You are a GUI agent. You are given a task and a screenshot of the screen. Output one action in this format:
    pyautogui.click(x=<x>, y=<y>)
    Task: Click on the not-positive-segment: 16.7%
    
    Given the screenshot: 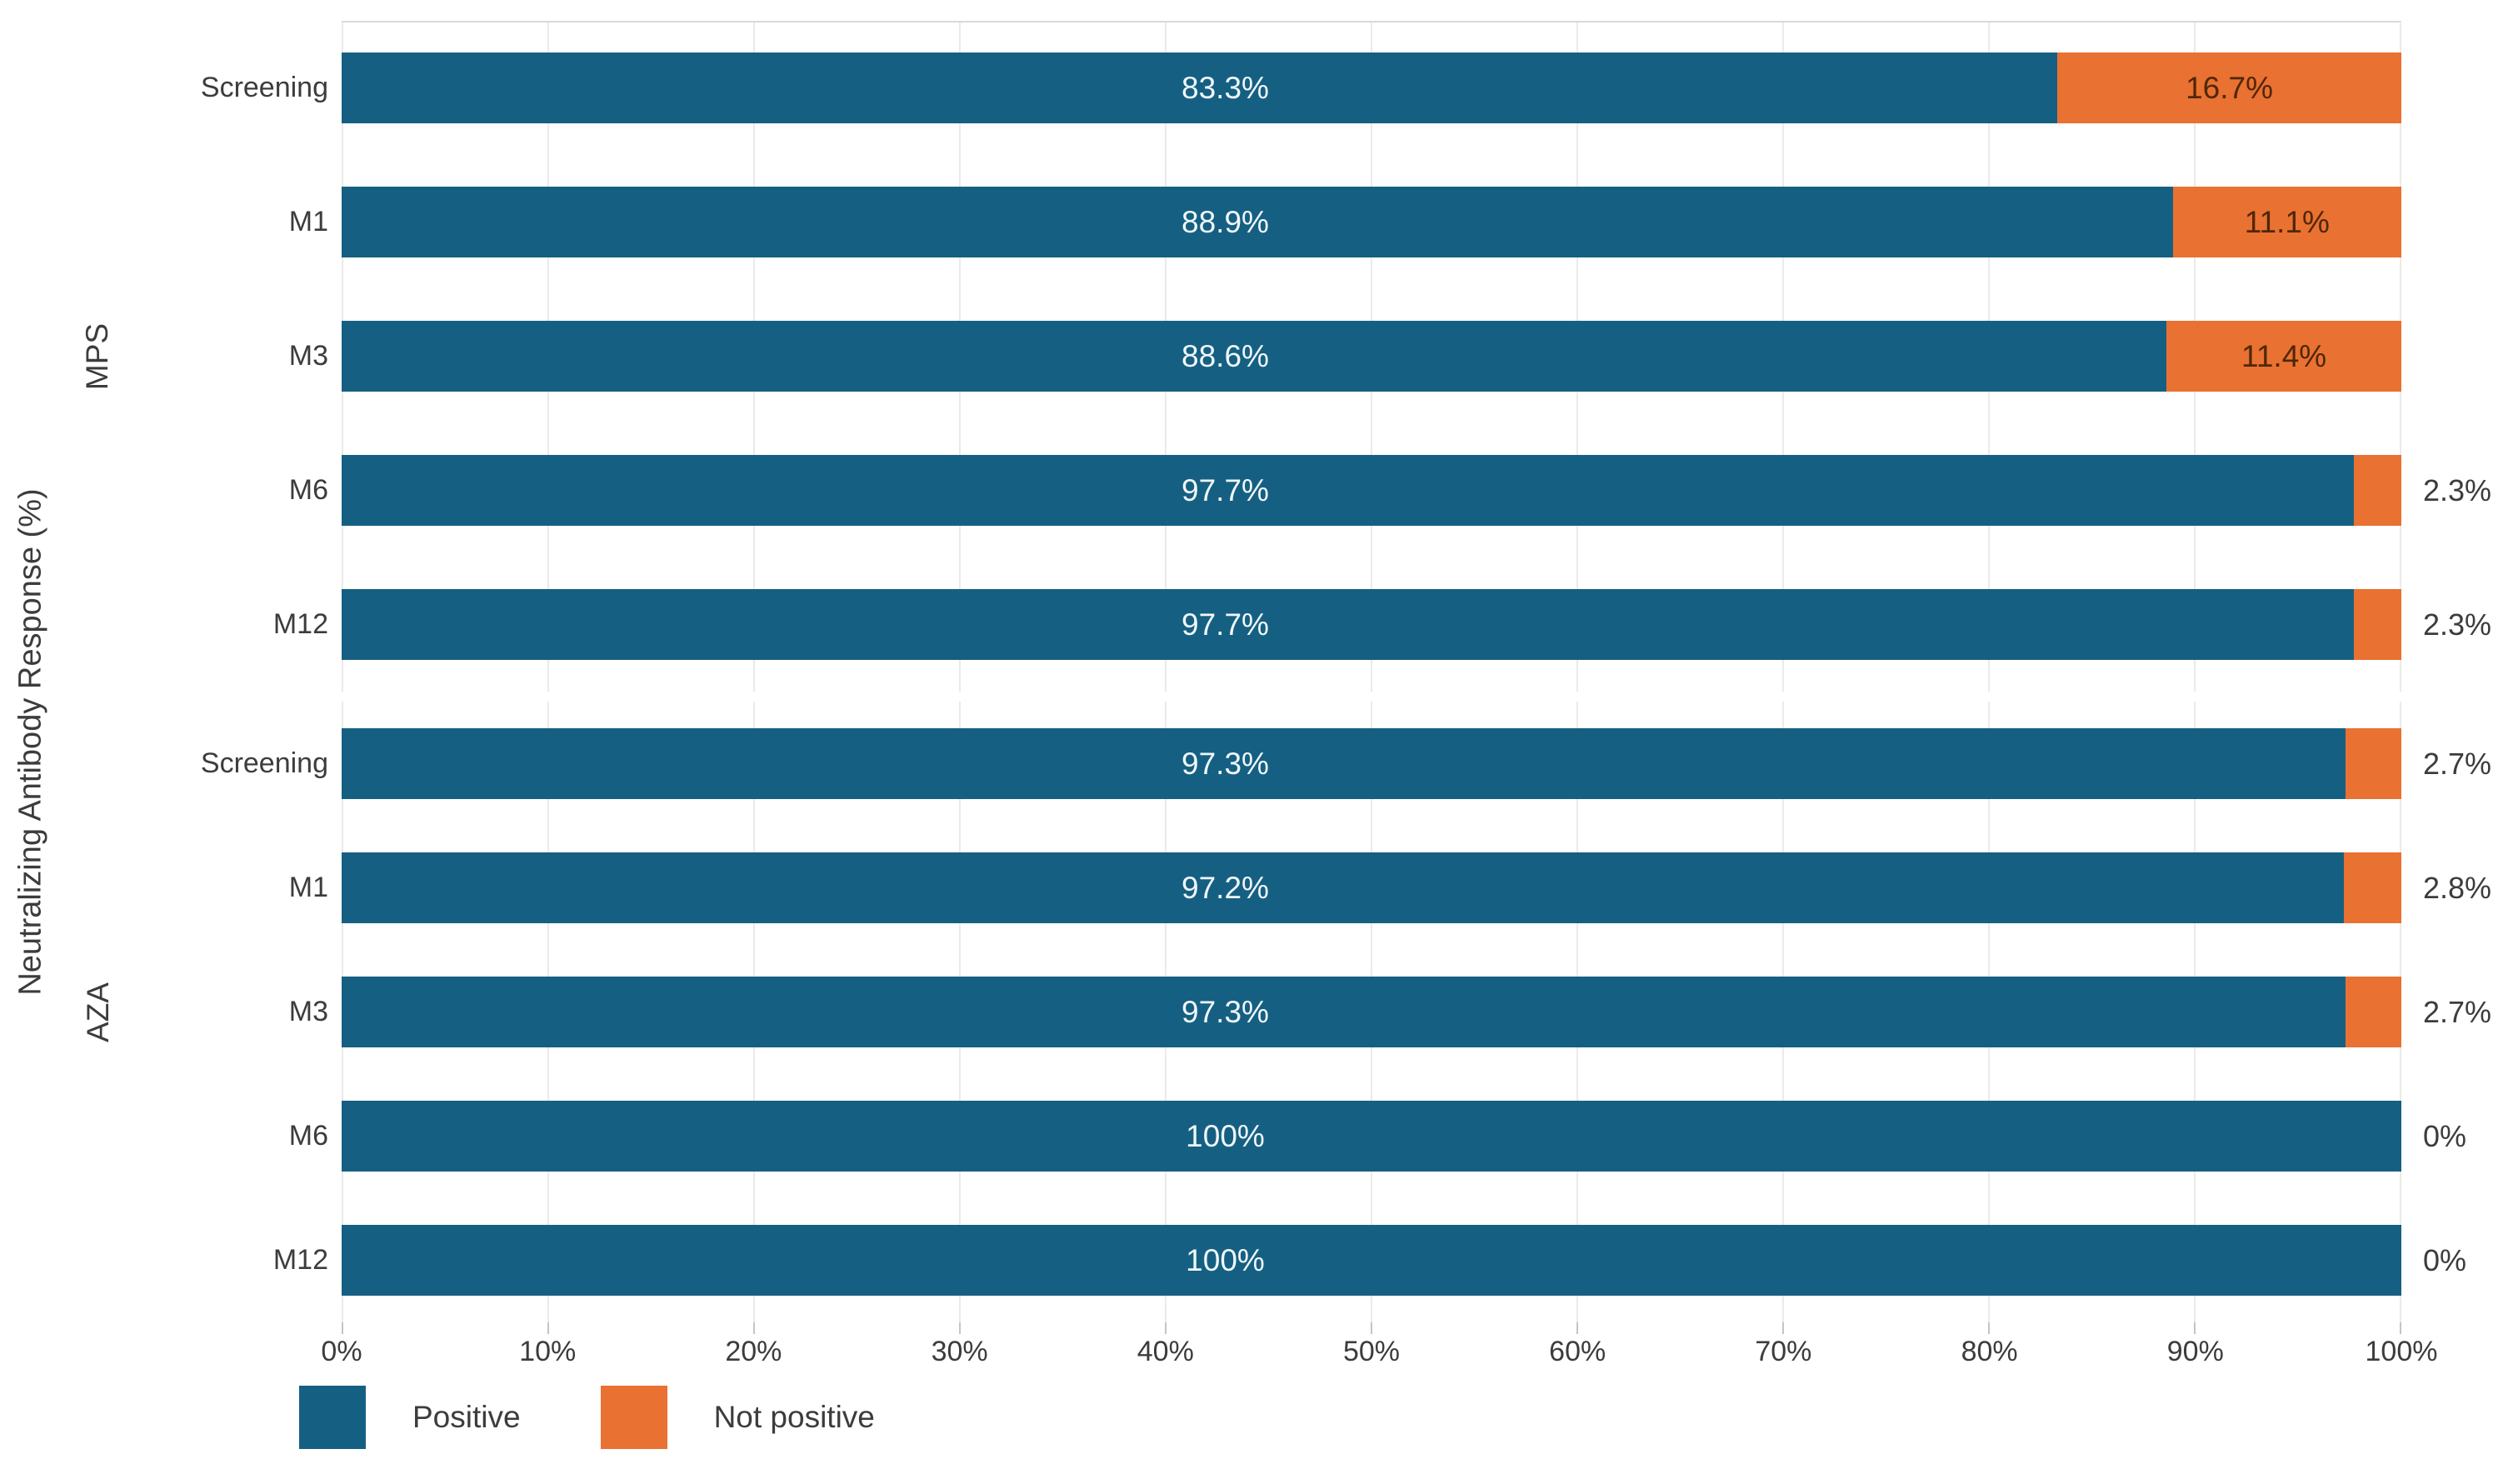 What is the action you would take?
    pyautogui.click(x=2229, y=87)
    